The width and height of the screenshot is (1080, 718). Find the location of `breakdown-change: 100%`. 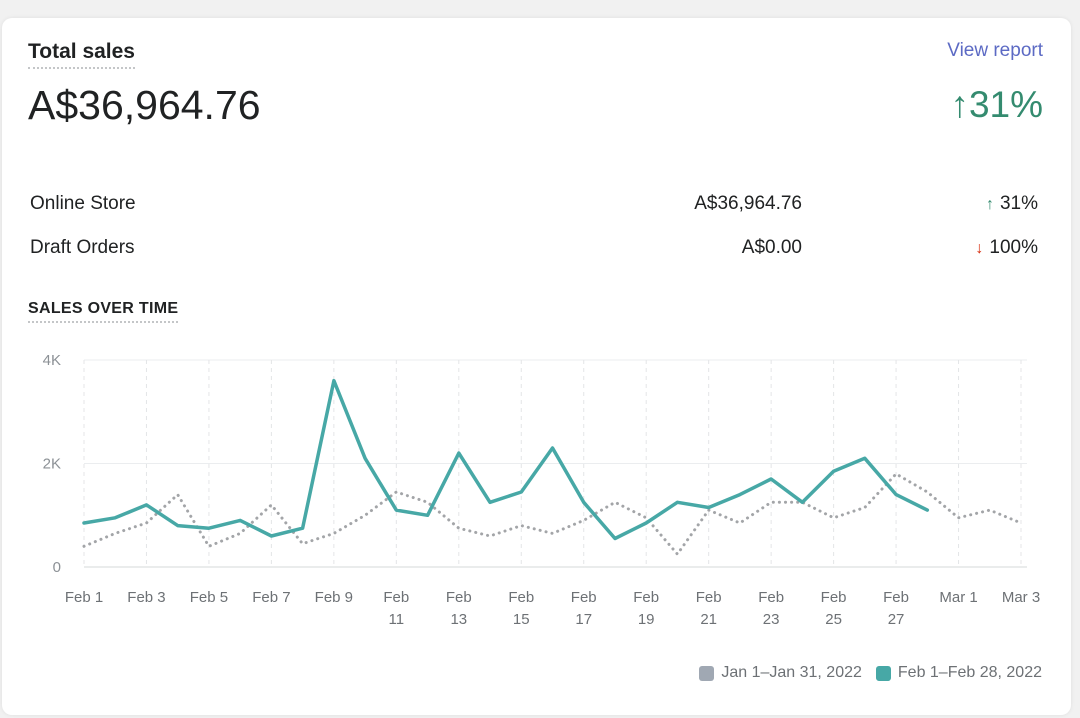

breakdown-change: 100% is located at coordinates (1013, 247).